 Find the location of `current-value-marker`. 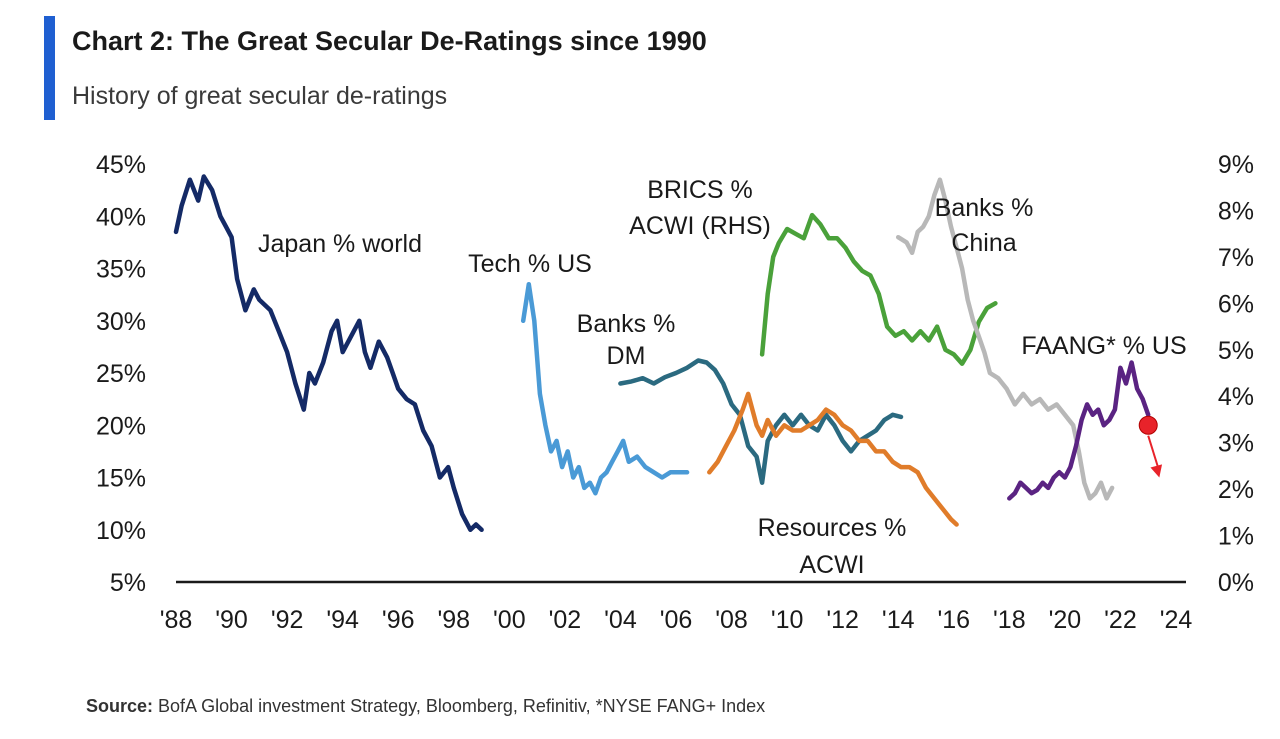

current-value-marker is located at coordinates (1148, 425).